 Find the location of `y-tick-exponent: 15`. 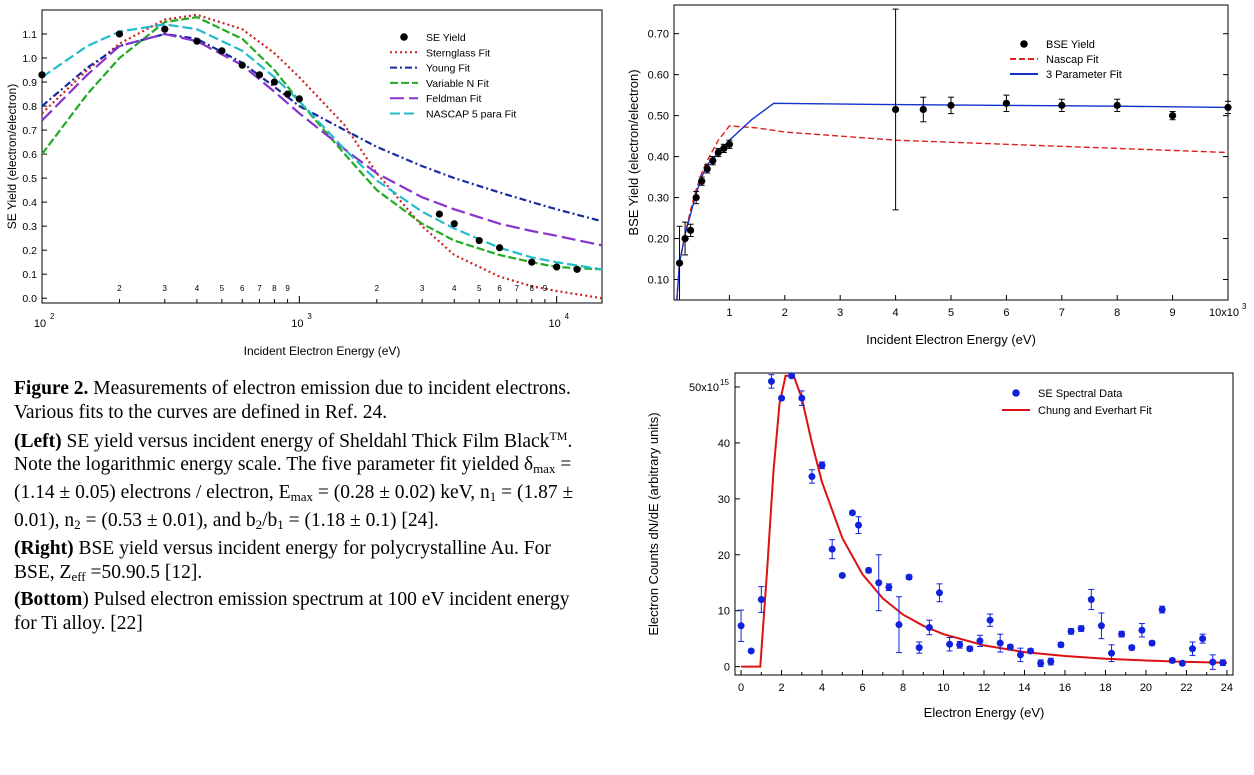

y-tick-exponent: 15 is located at coordinates (724, 382).